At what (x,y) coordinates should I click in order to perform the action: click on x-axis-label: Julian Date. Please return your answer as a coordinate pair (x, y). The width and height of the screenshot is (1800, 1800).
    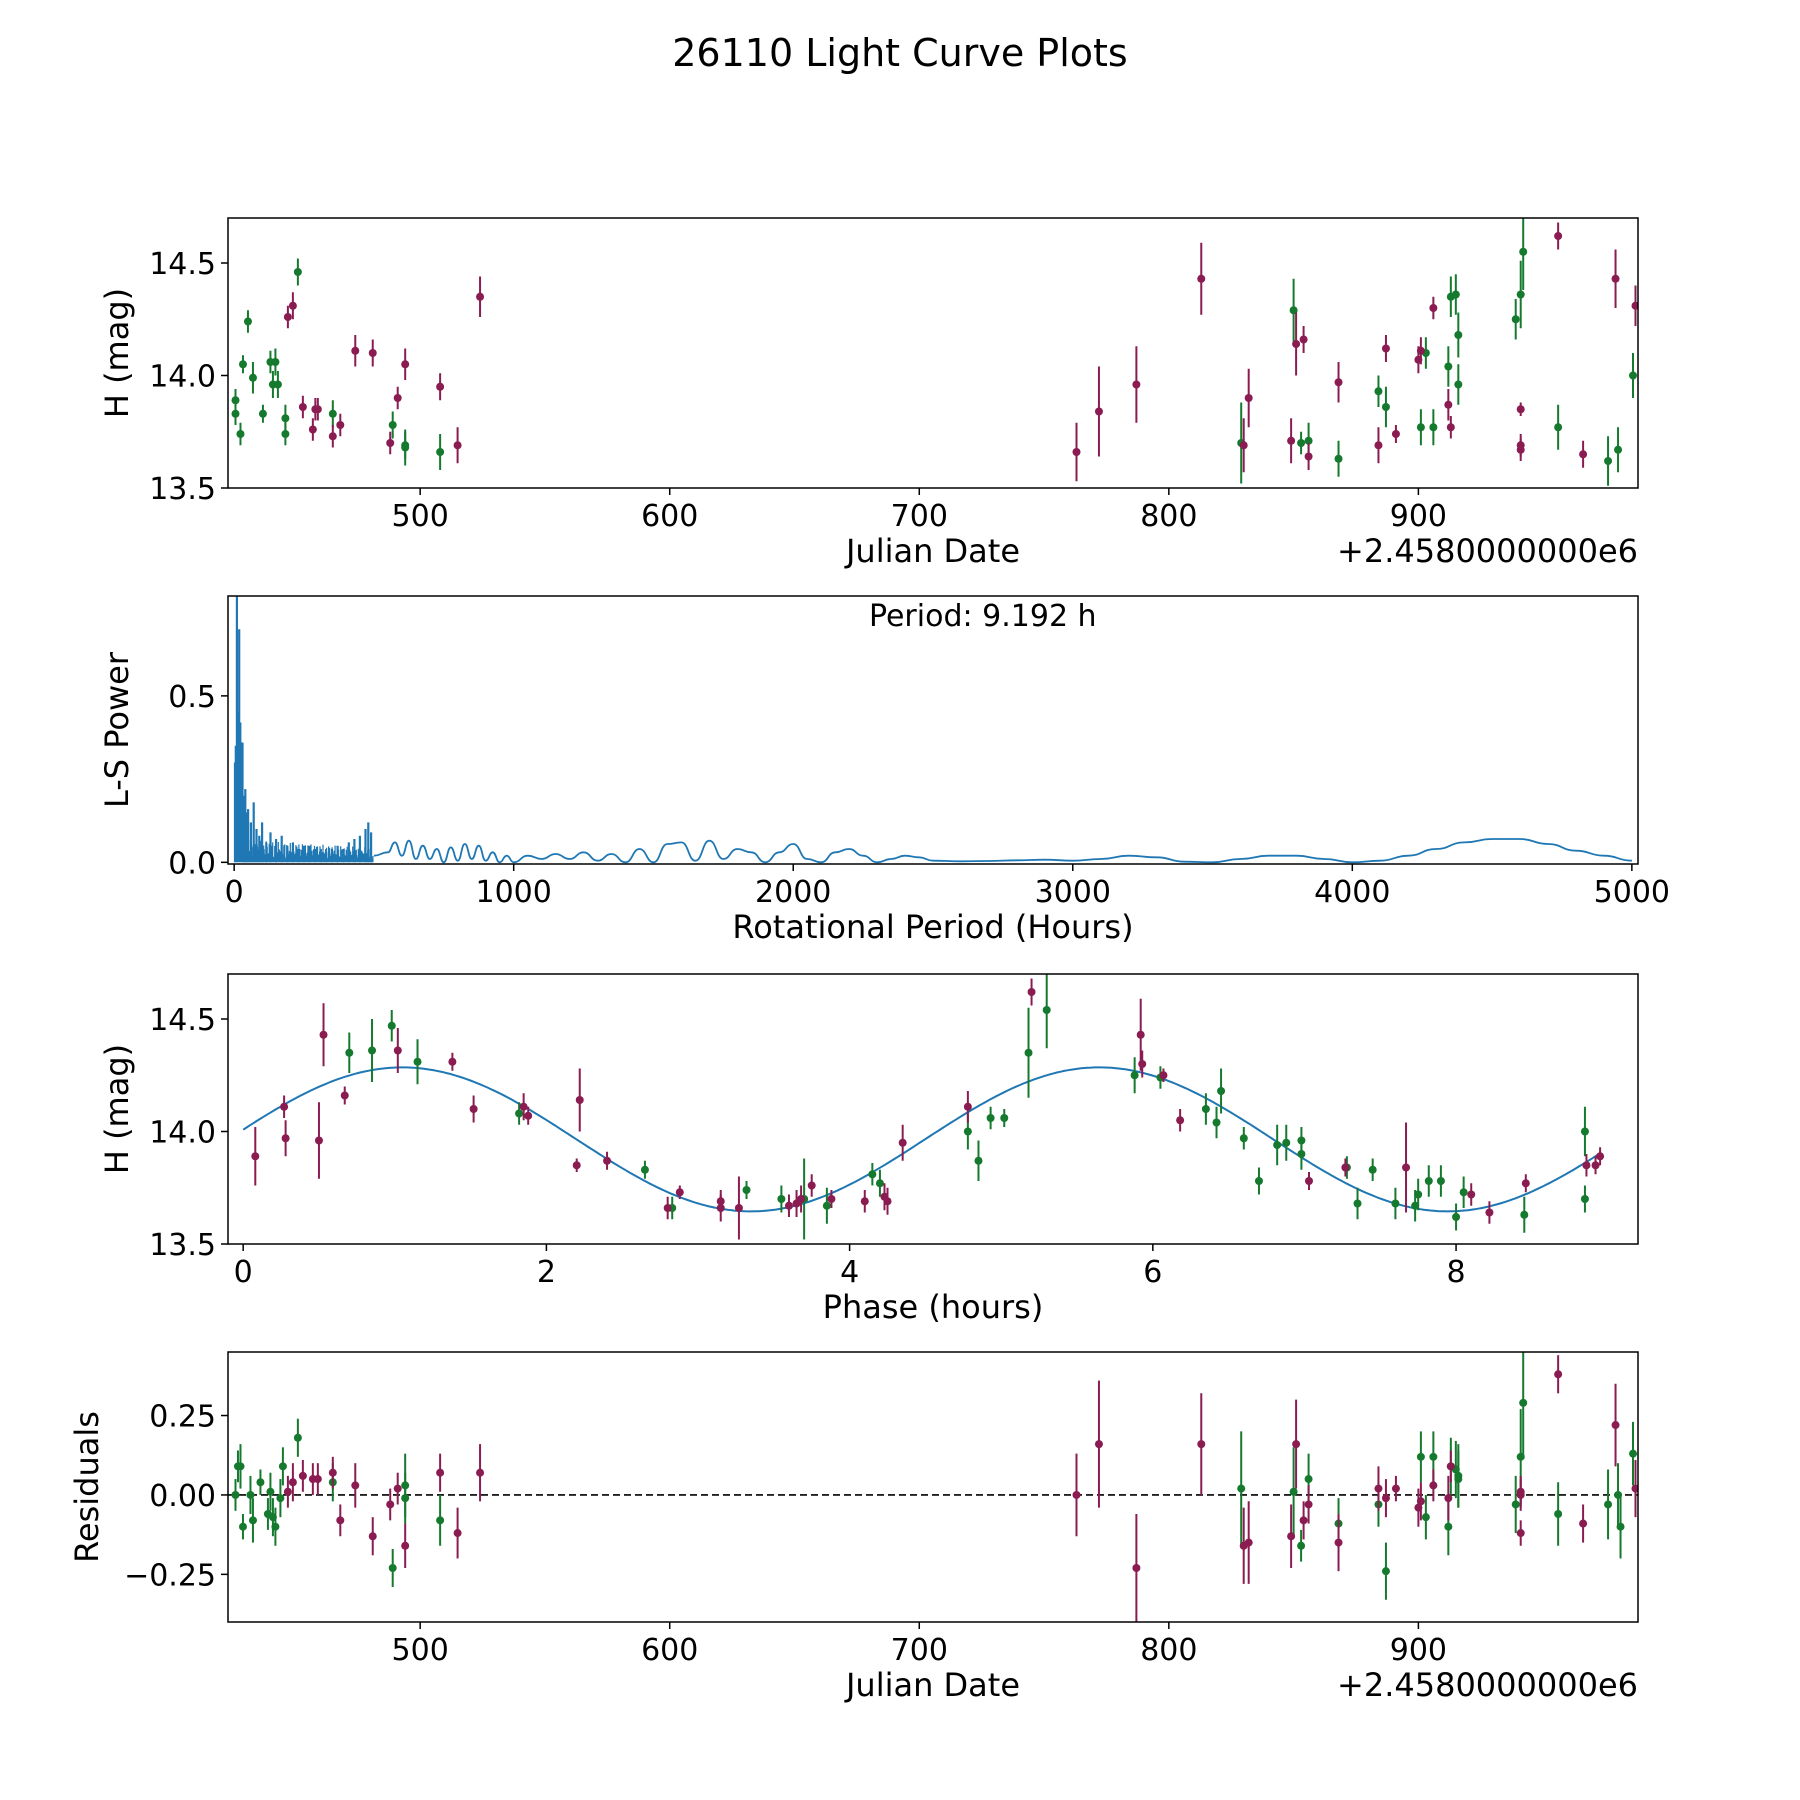
    Looking at the image, I should click on (932, 551).